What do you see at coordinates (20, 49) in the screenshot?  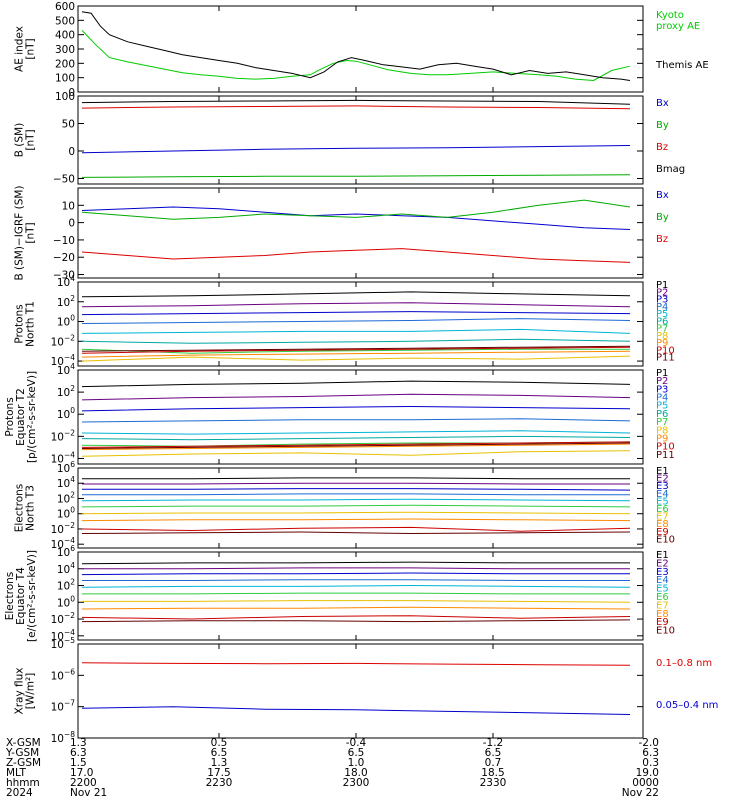 I see `y-axis-label: AE index` at bounding box center [20, 49].